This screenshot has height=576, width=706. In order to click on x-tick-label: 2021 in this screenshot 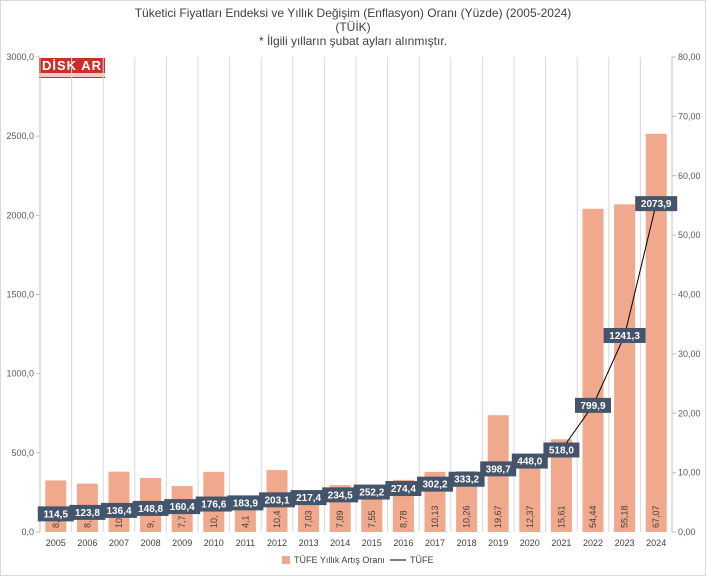, I will do `click(561, 543)`.